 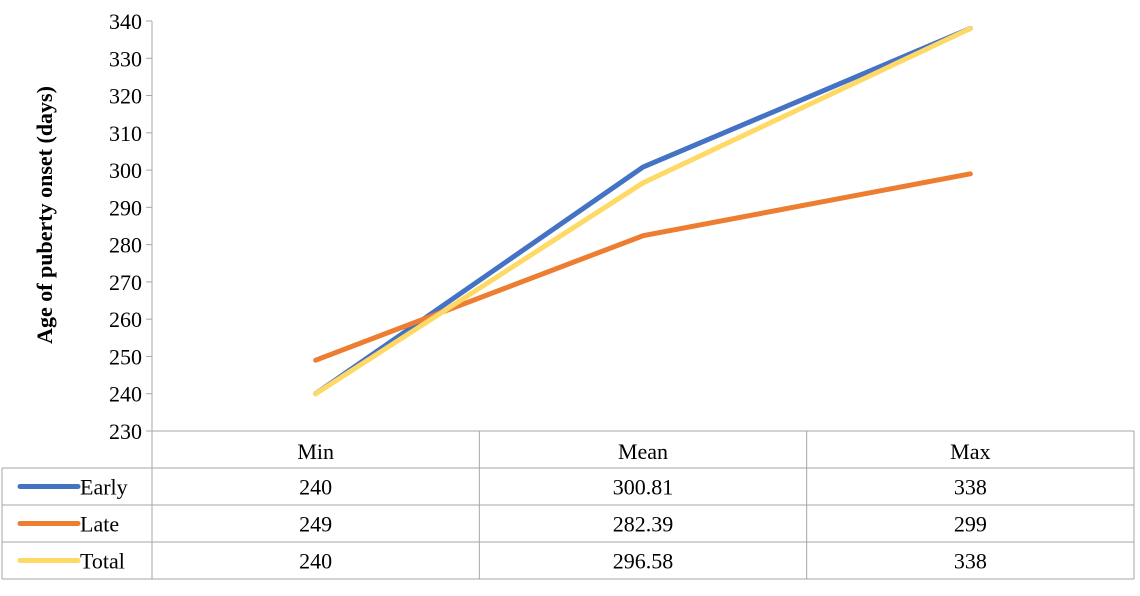 What do you see at coordinates (125, 282) in the screenshot?
I see `y-tick-label: 270` at bounding box center [125, 282].